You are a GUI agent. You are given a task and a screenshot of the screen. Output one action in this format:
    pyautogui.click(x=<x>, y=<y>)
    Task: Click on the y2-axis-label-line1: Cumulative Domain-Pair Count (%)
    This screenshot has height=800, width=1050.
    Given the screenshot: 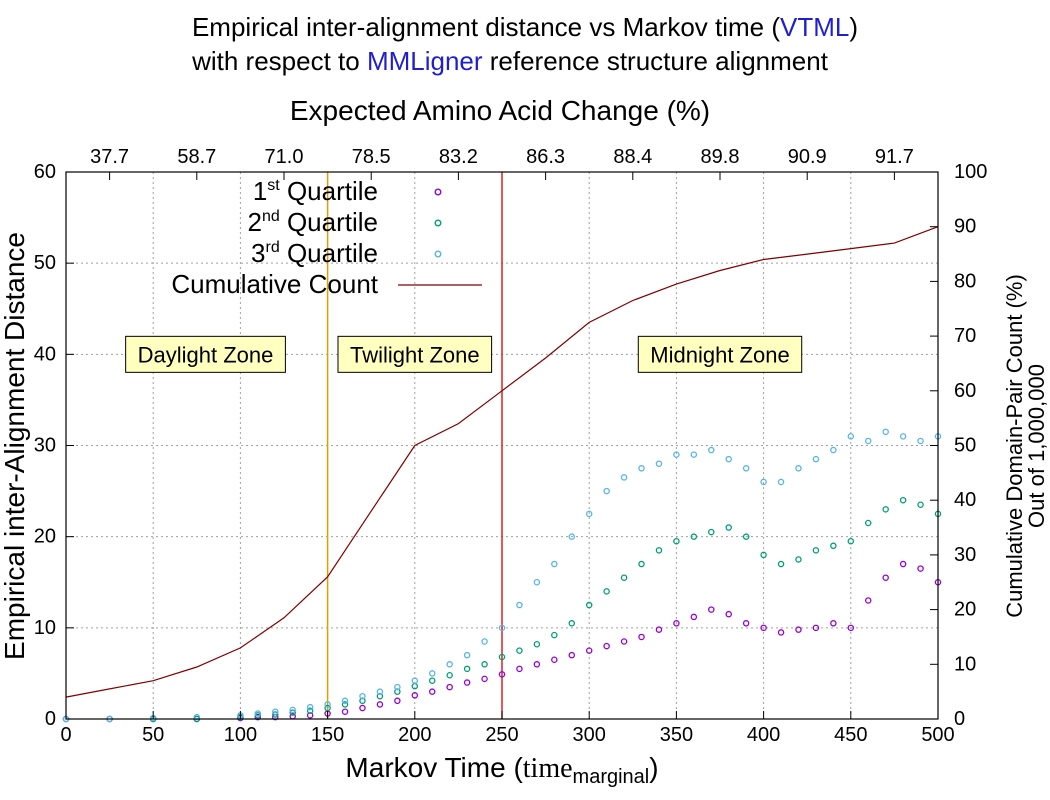 What is the action you would take?
    pyautogui.click(x=1014, y=446)
    